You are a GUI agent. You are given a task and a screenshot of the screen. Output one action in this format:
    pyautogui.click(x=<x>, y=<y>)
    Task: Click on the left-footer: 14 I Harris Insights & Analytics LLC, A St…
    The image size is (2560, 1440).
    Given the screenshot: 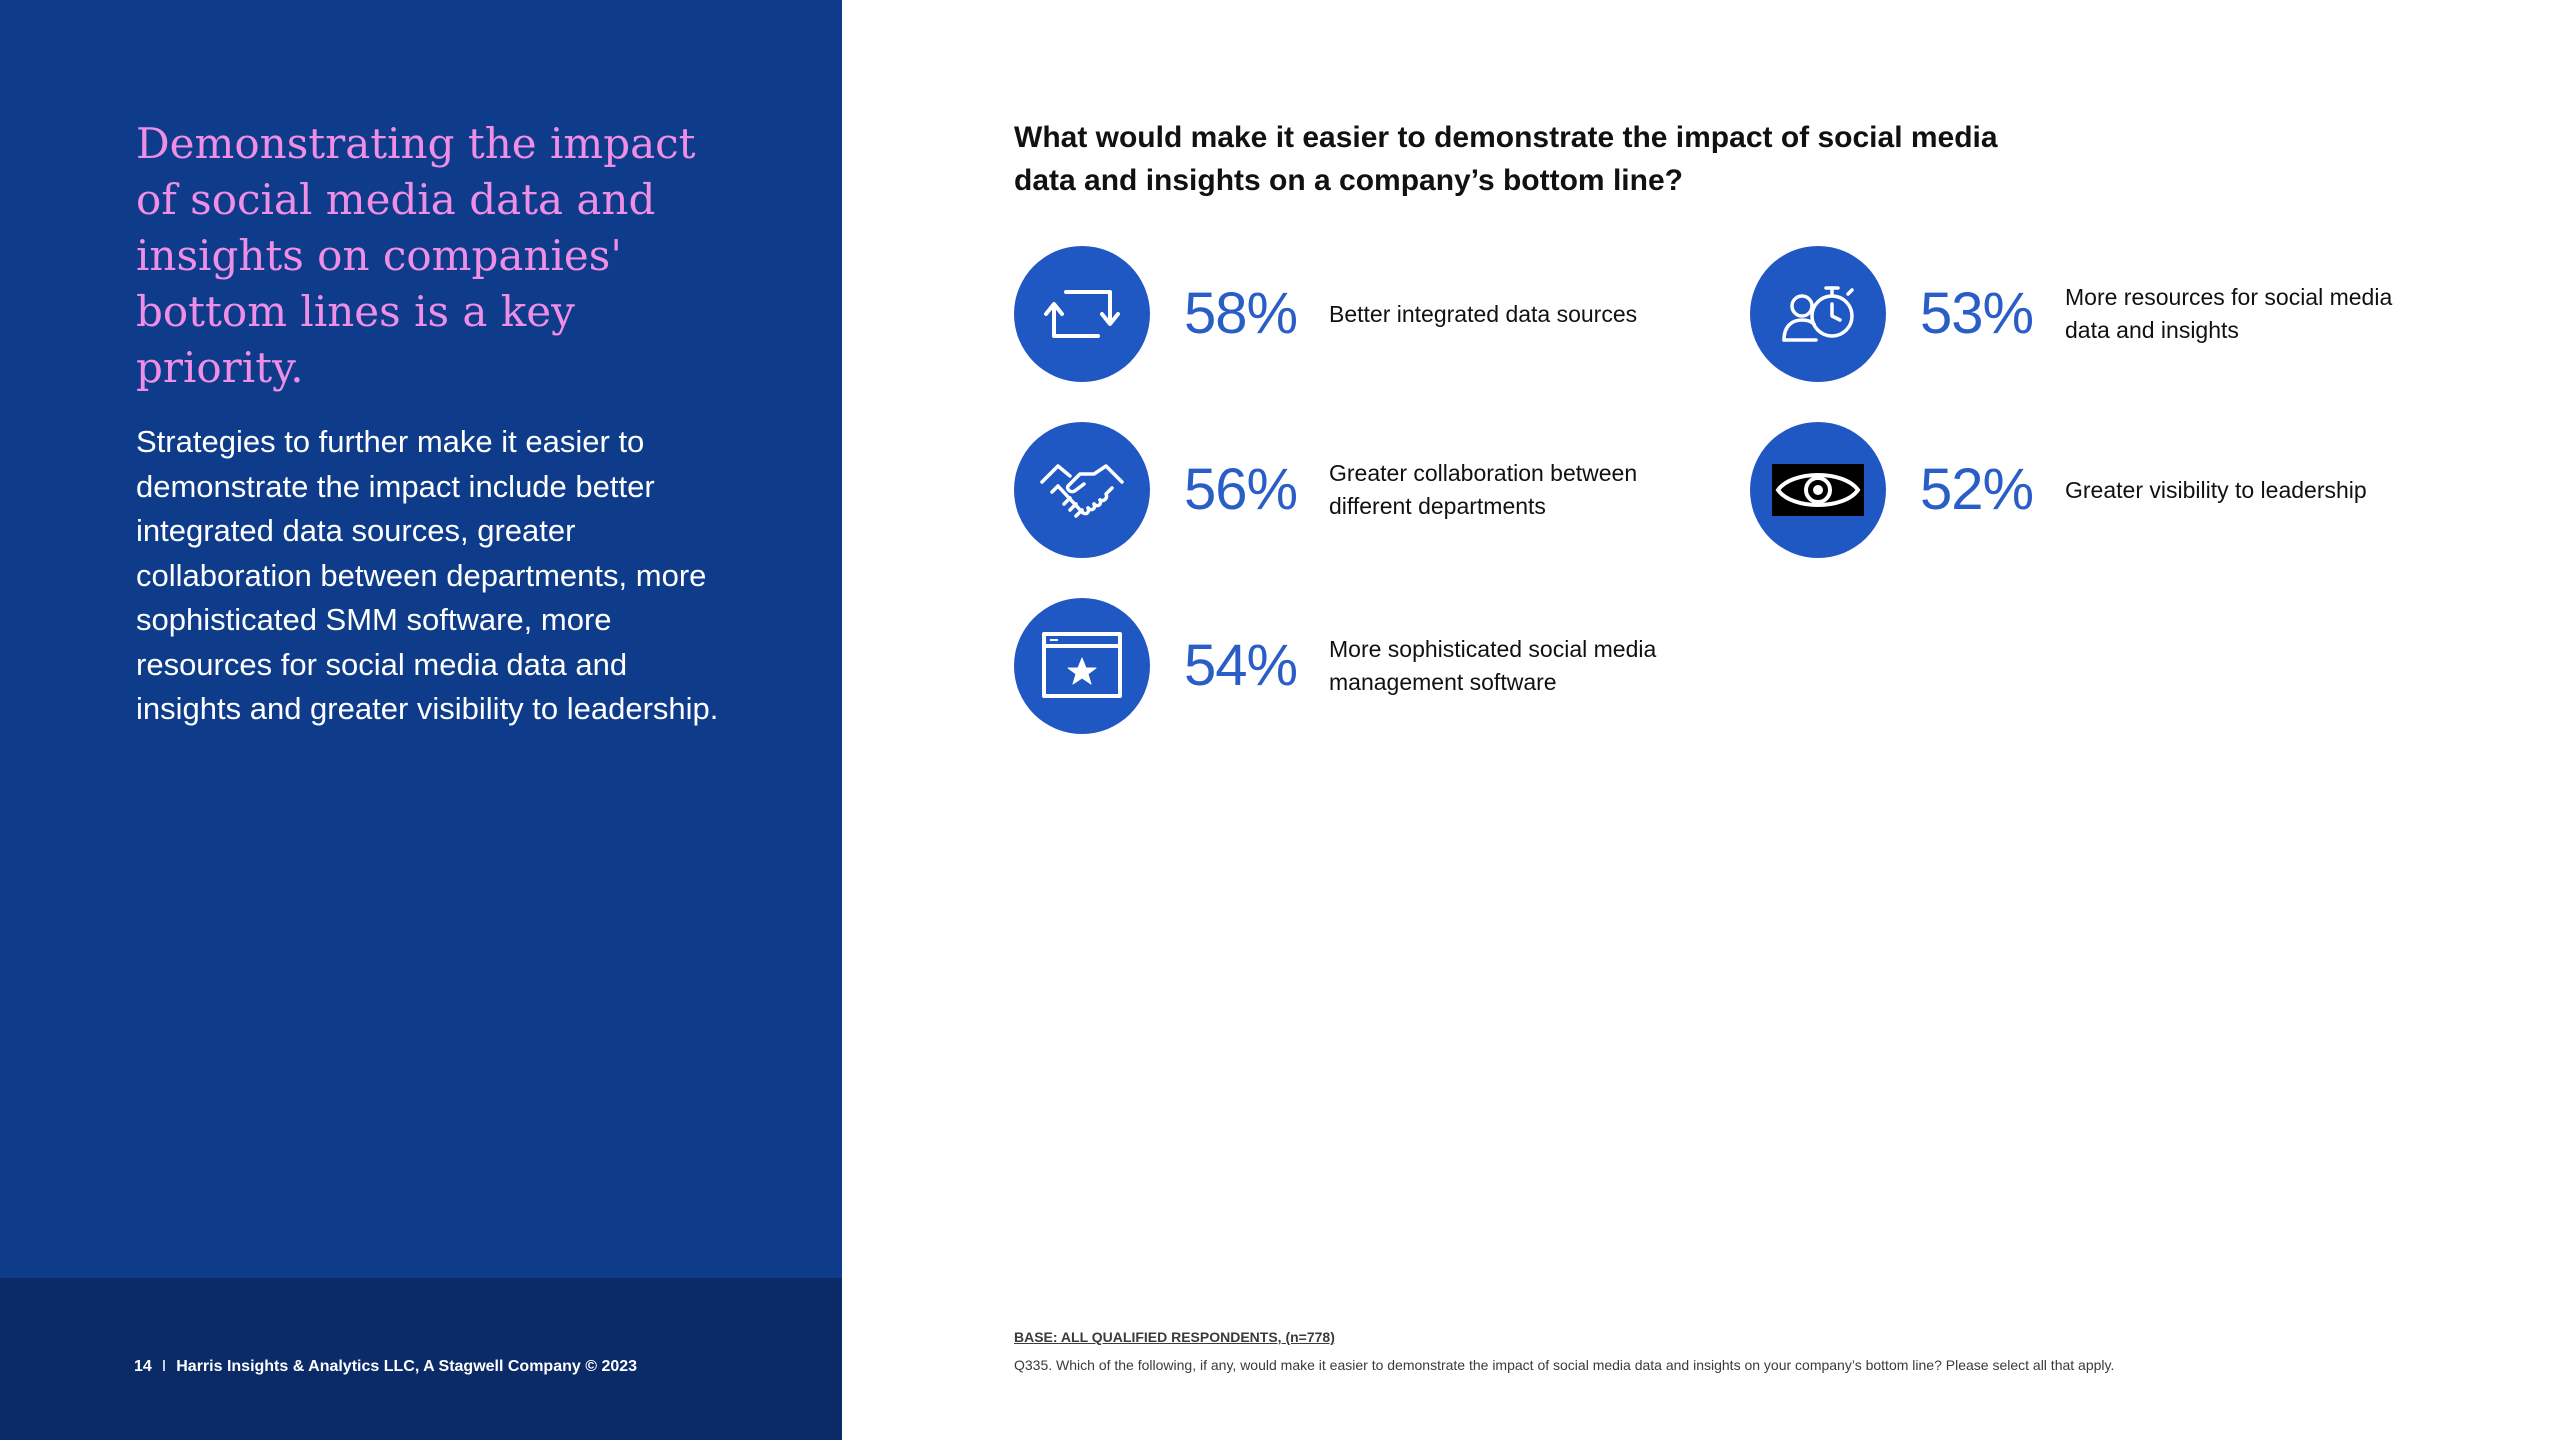 What is the action you would take?
    pyautogui.click(x=421, y=1359)
    